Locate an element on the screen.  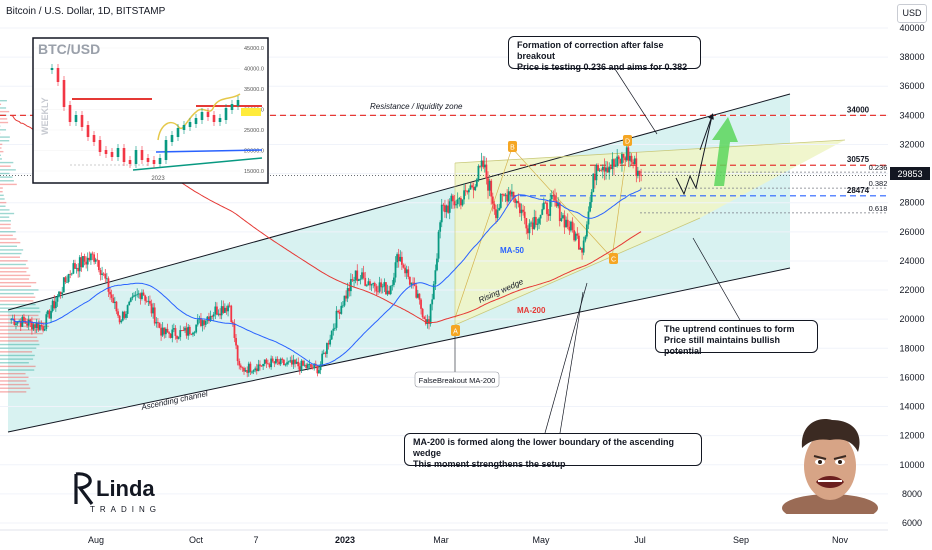
projection-path is located at coordinates (694, 155).